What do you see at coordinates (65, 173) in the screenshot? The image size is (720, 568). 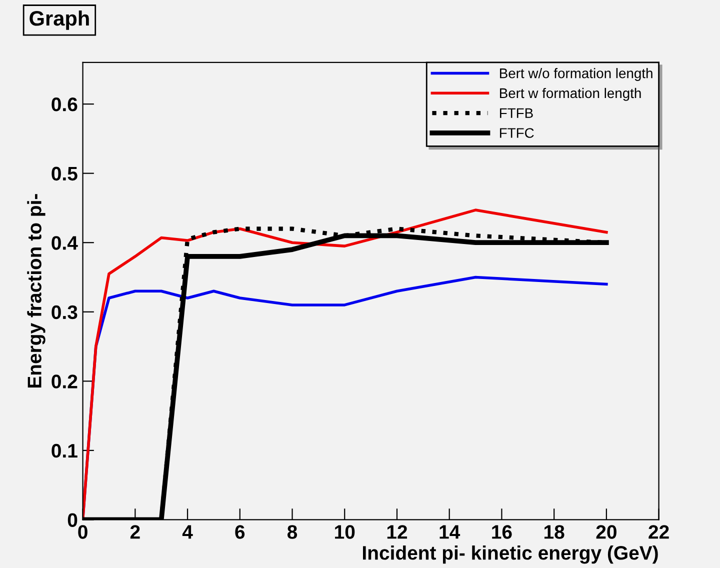 I see `y-tick-label: 0.5` at bounding box center [65, 173].